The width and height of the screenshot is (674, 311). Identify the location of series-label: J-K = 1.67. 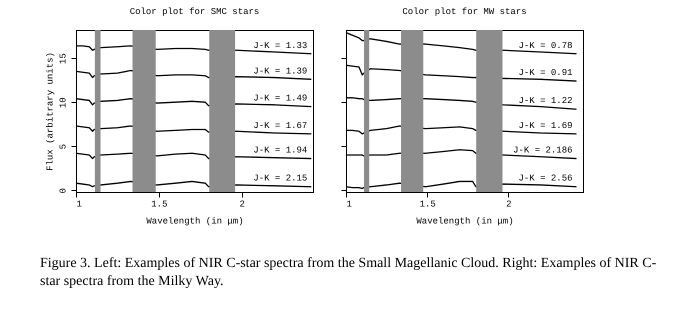
(280, 125).